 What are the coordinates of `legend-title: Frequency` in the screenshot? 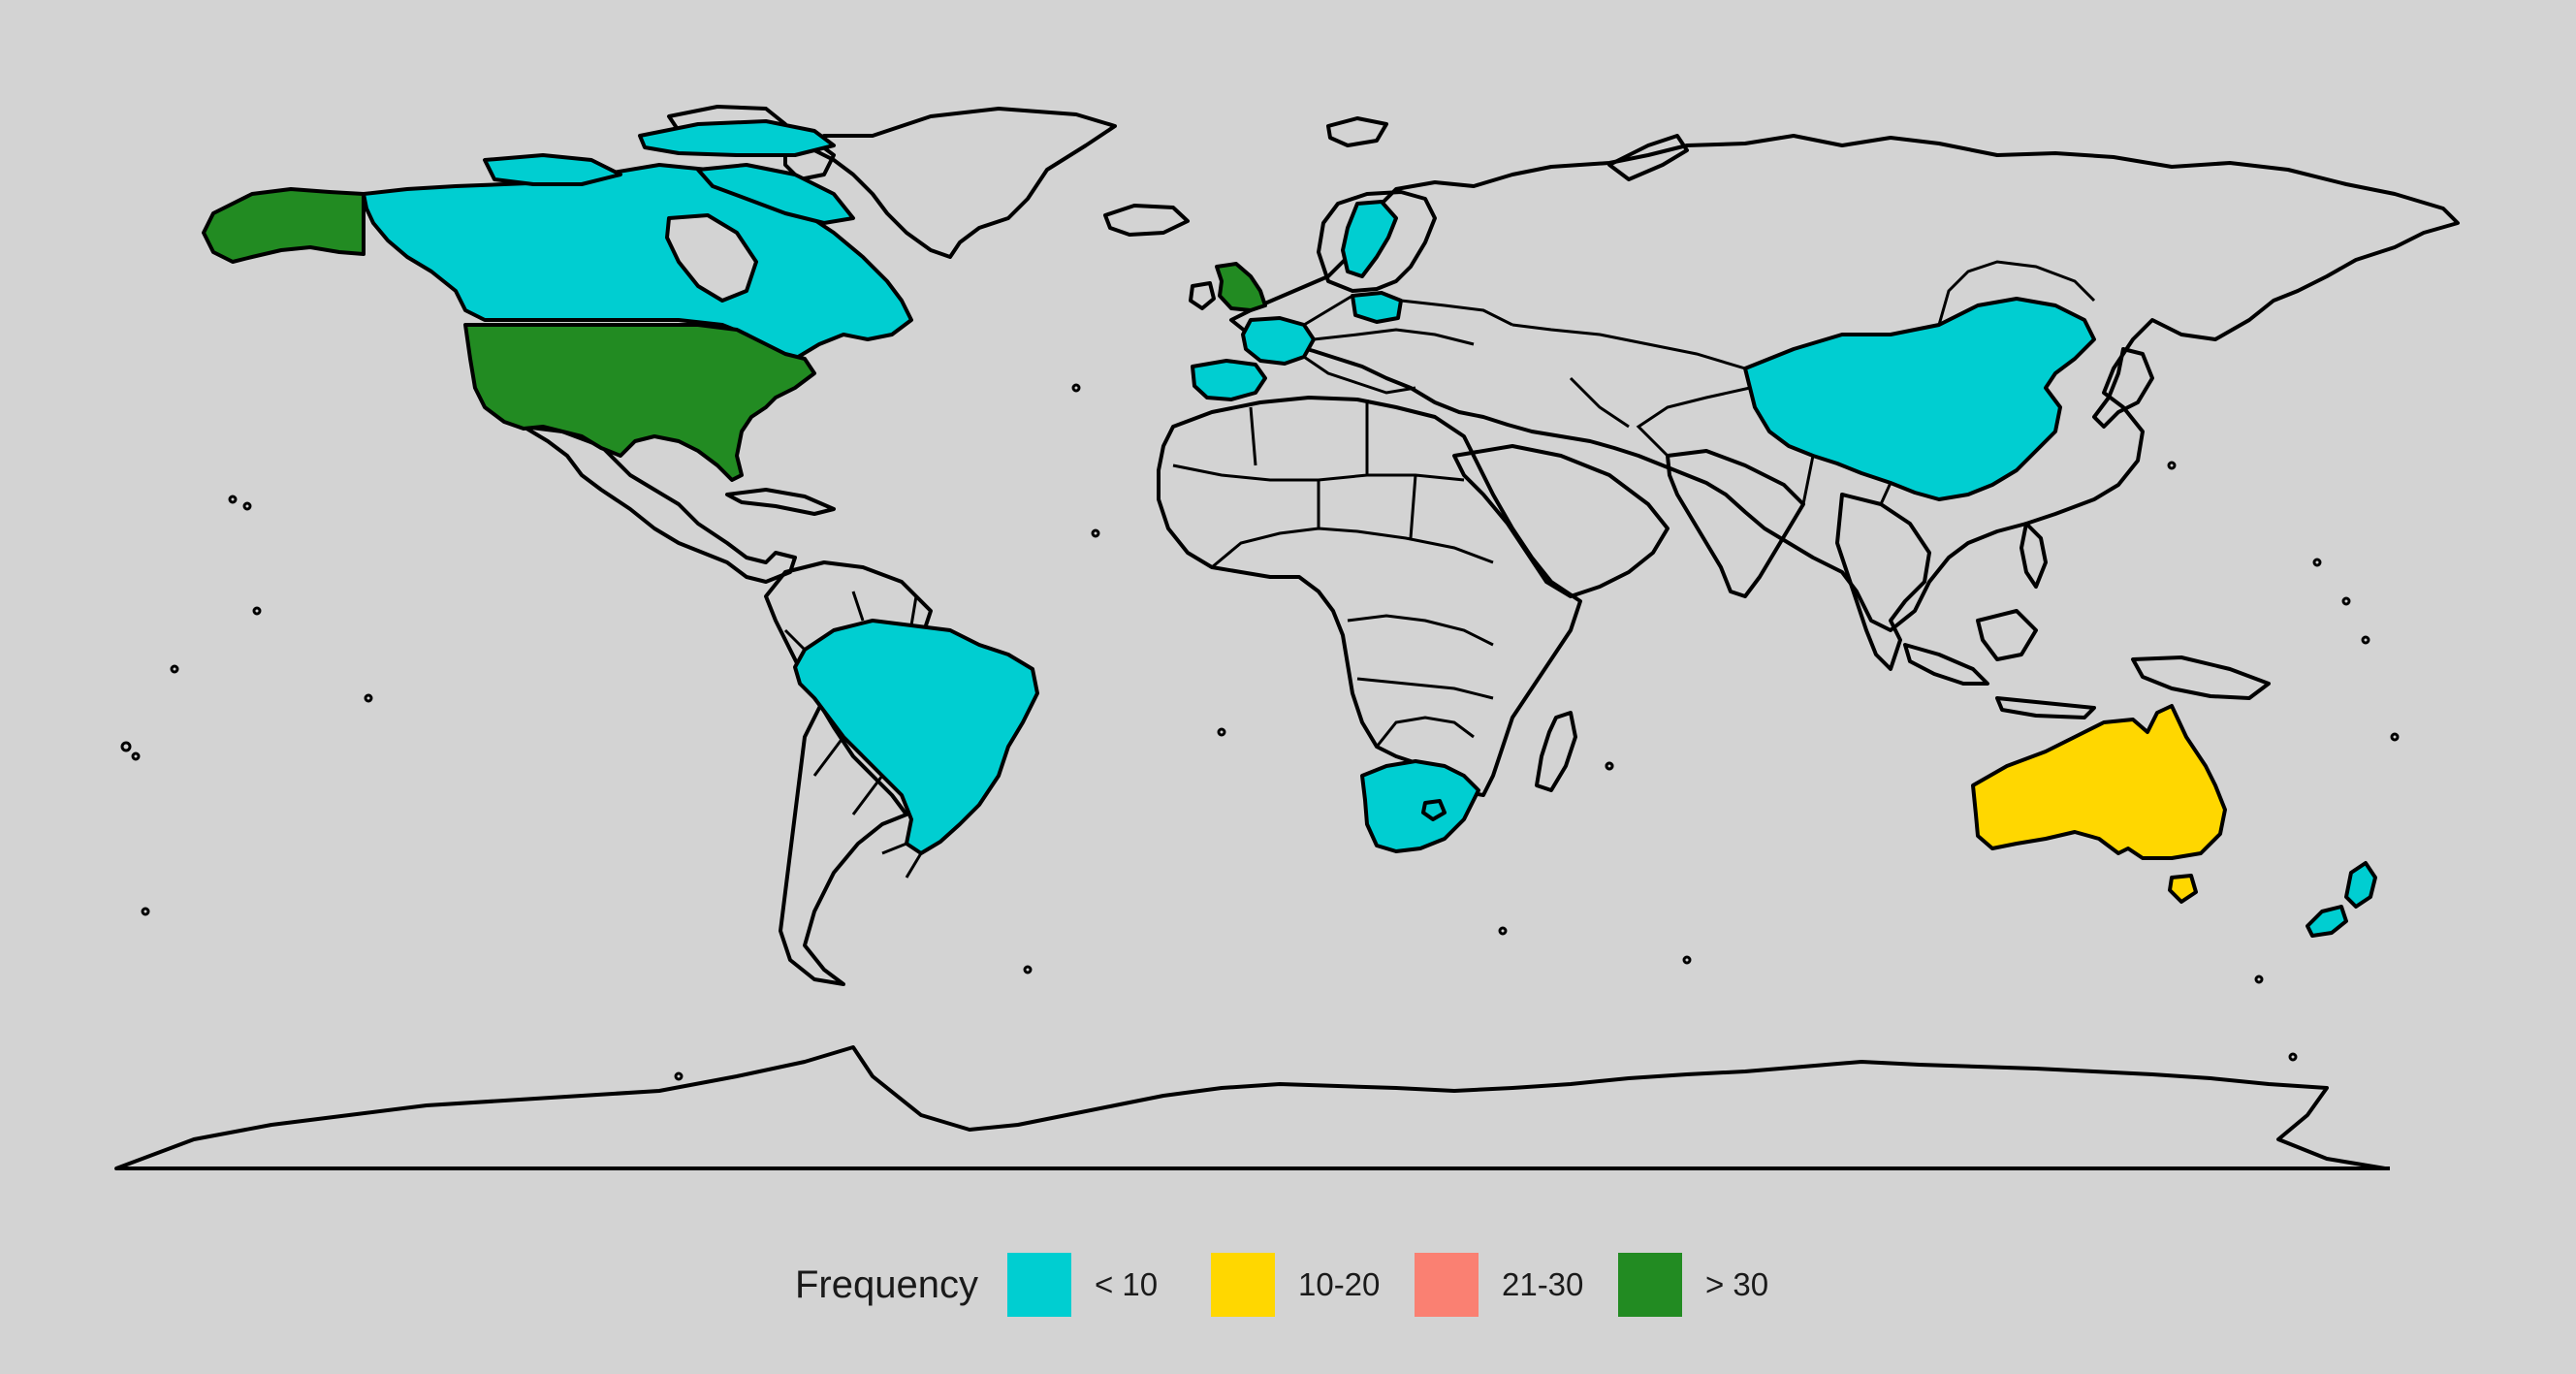 It's located at (887, 1284).